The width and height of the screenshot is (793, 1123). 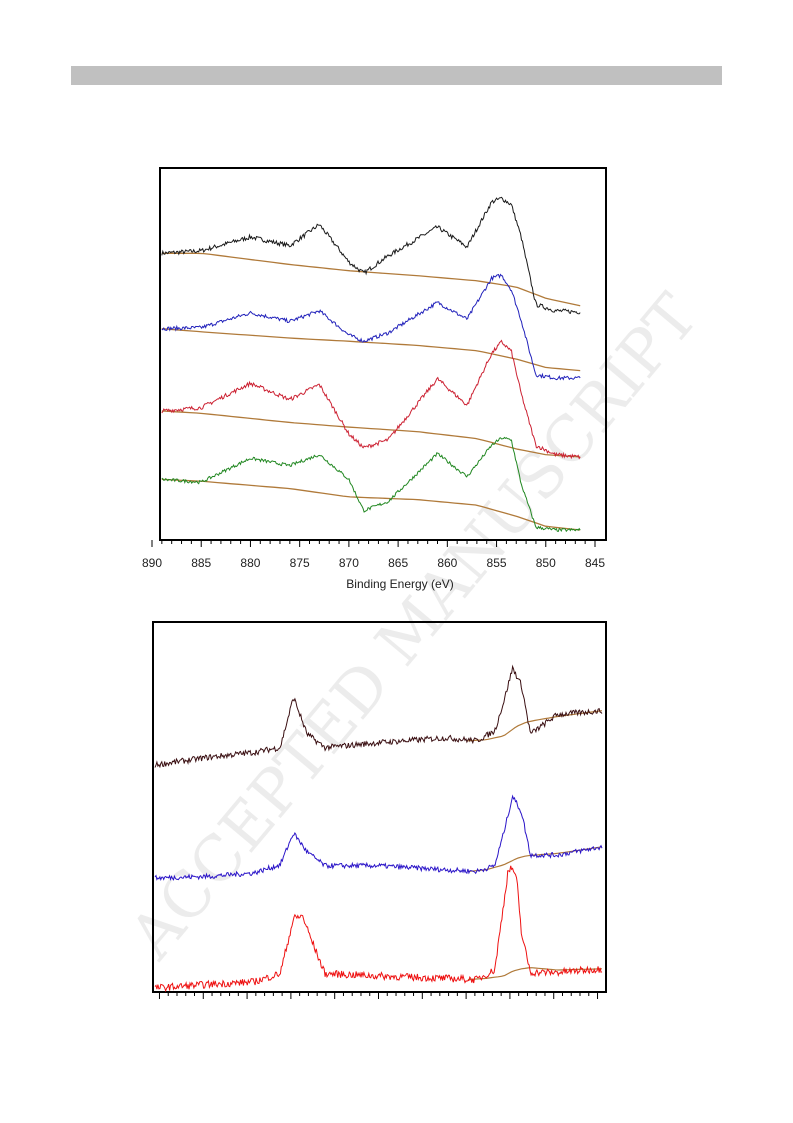 I want to click on x-tick-label: 860, so click(x=447, y=563).